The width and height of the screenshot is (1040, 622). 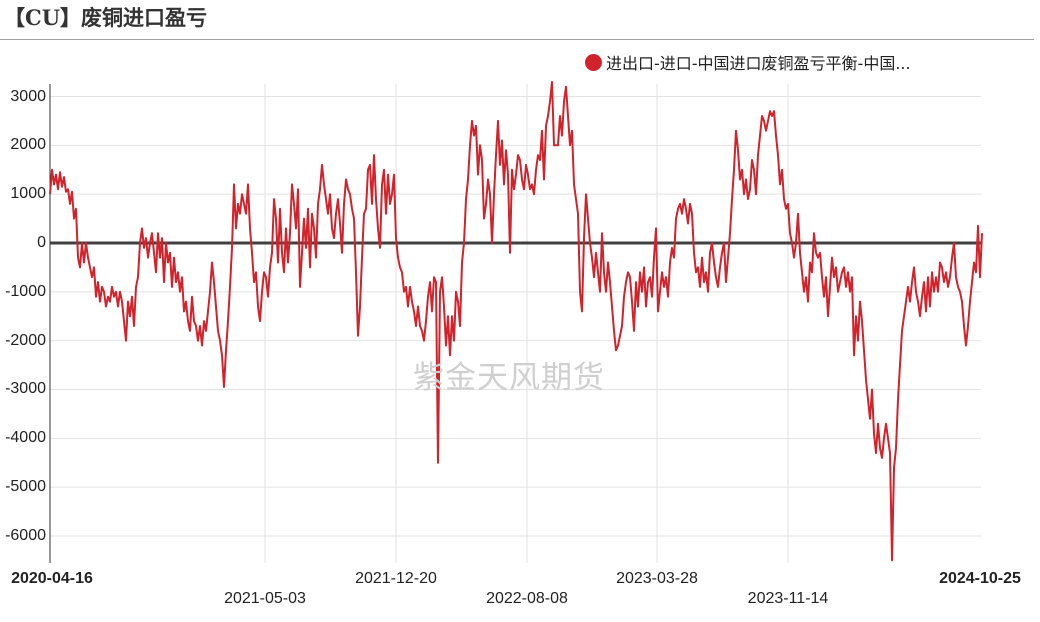 I want to click on y-tick-label: 2000, so click(x=28, y=145).